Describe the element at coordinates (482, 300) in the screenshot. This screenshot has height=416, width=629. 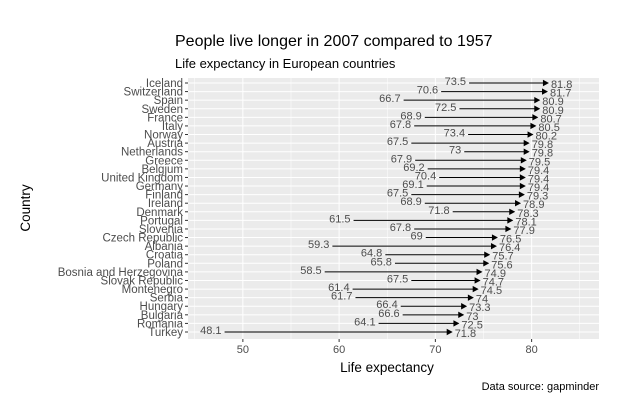
I see `value-label-2007: 74` at that location.